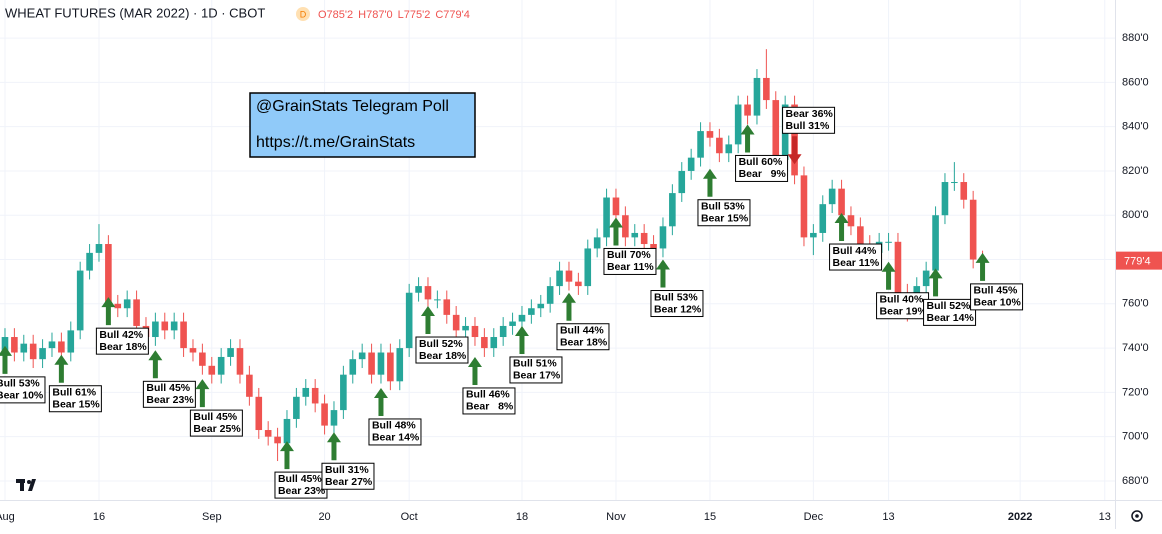  Describe the element at coordinates (582, 331) in the screenshot. I see `poll-line: Bull 44%` at that location.